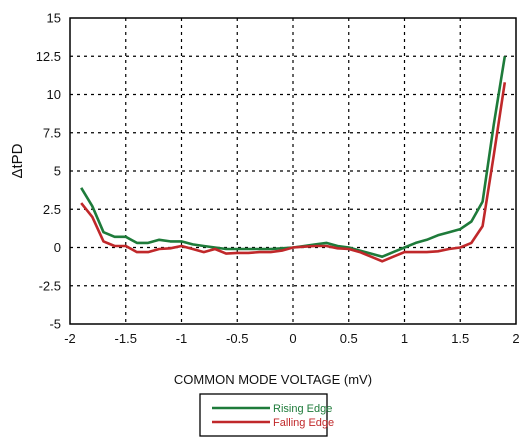 Image resolution: width=524 pixels, height=441 pixels. Describe the element at coordinates (182, 338) in the screenshot. I see `x-tick-label: -1` at that location.